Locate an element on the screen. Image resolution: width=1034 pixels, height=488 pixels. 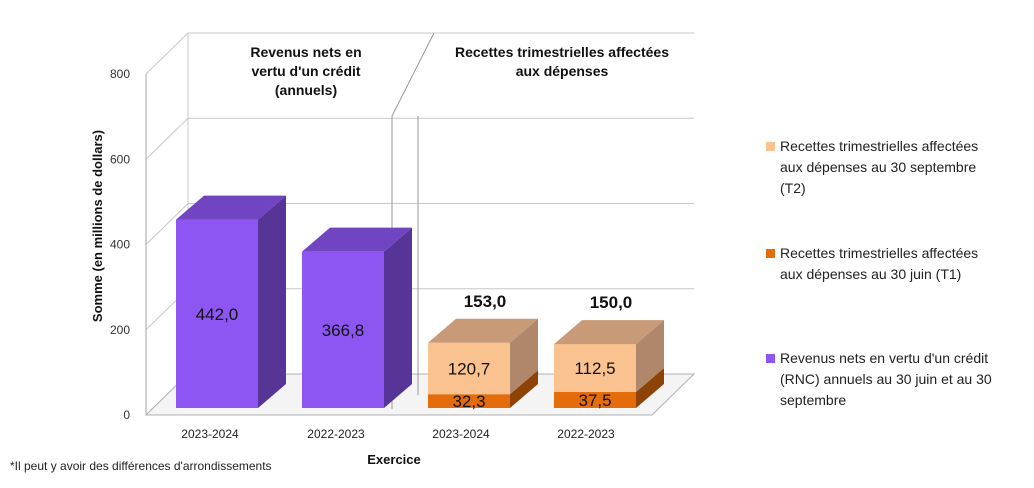
legend-label-t2-line2: aux dépenses au 30 septembre is located at coordinates (878, 167).